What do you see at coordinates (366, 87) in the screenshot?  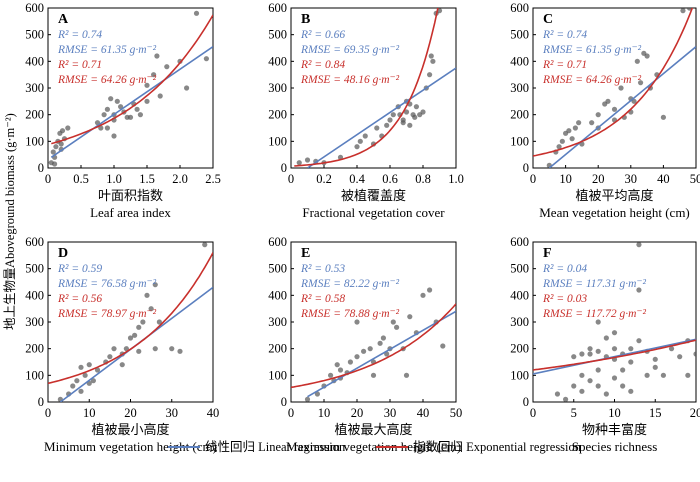 I see `panel-b-exponential-fit` at bounding box center [366, 87].